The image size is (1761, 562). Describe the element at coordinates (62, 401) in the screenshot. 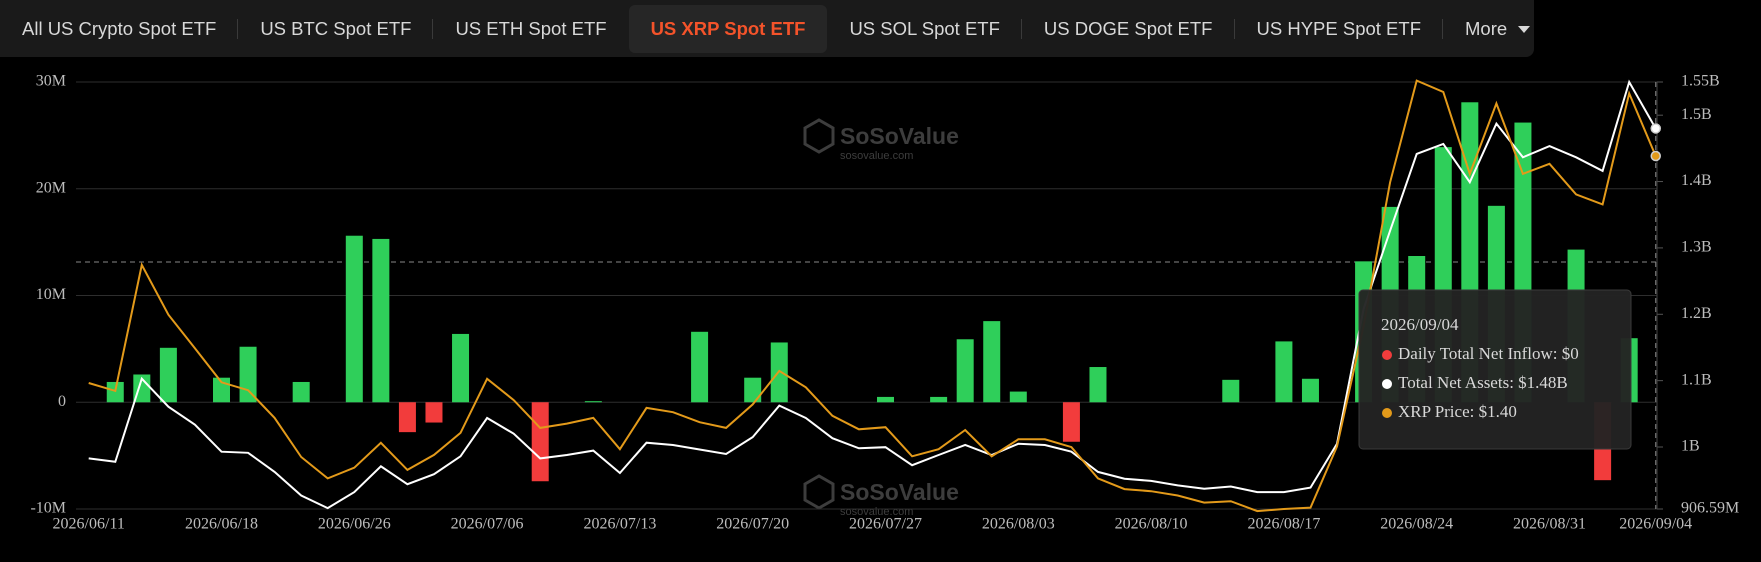

I see `y-tick-label: 0` at that location.